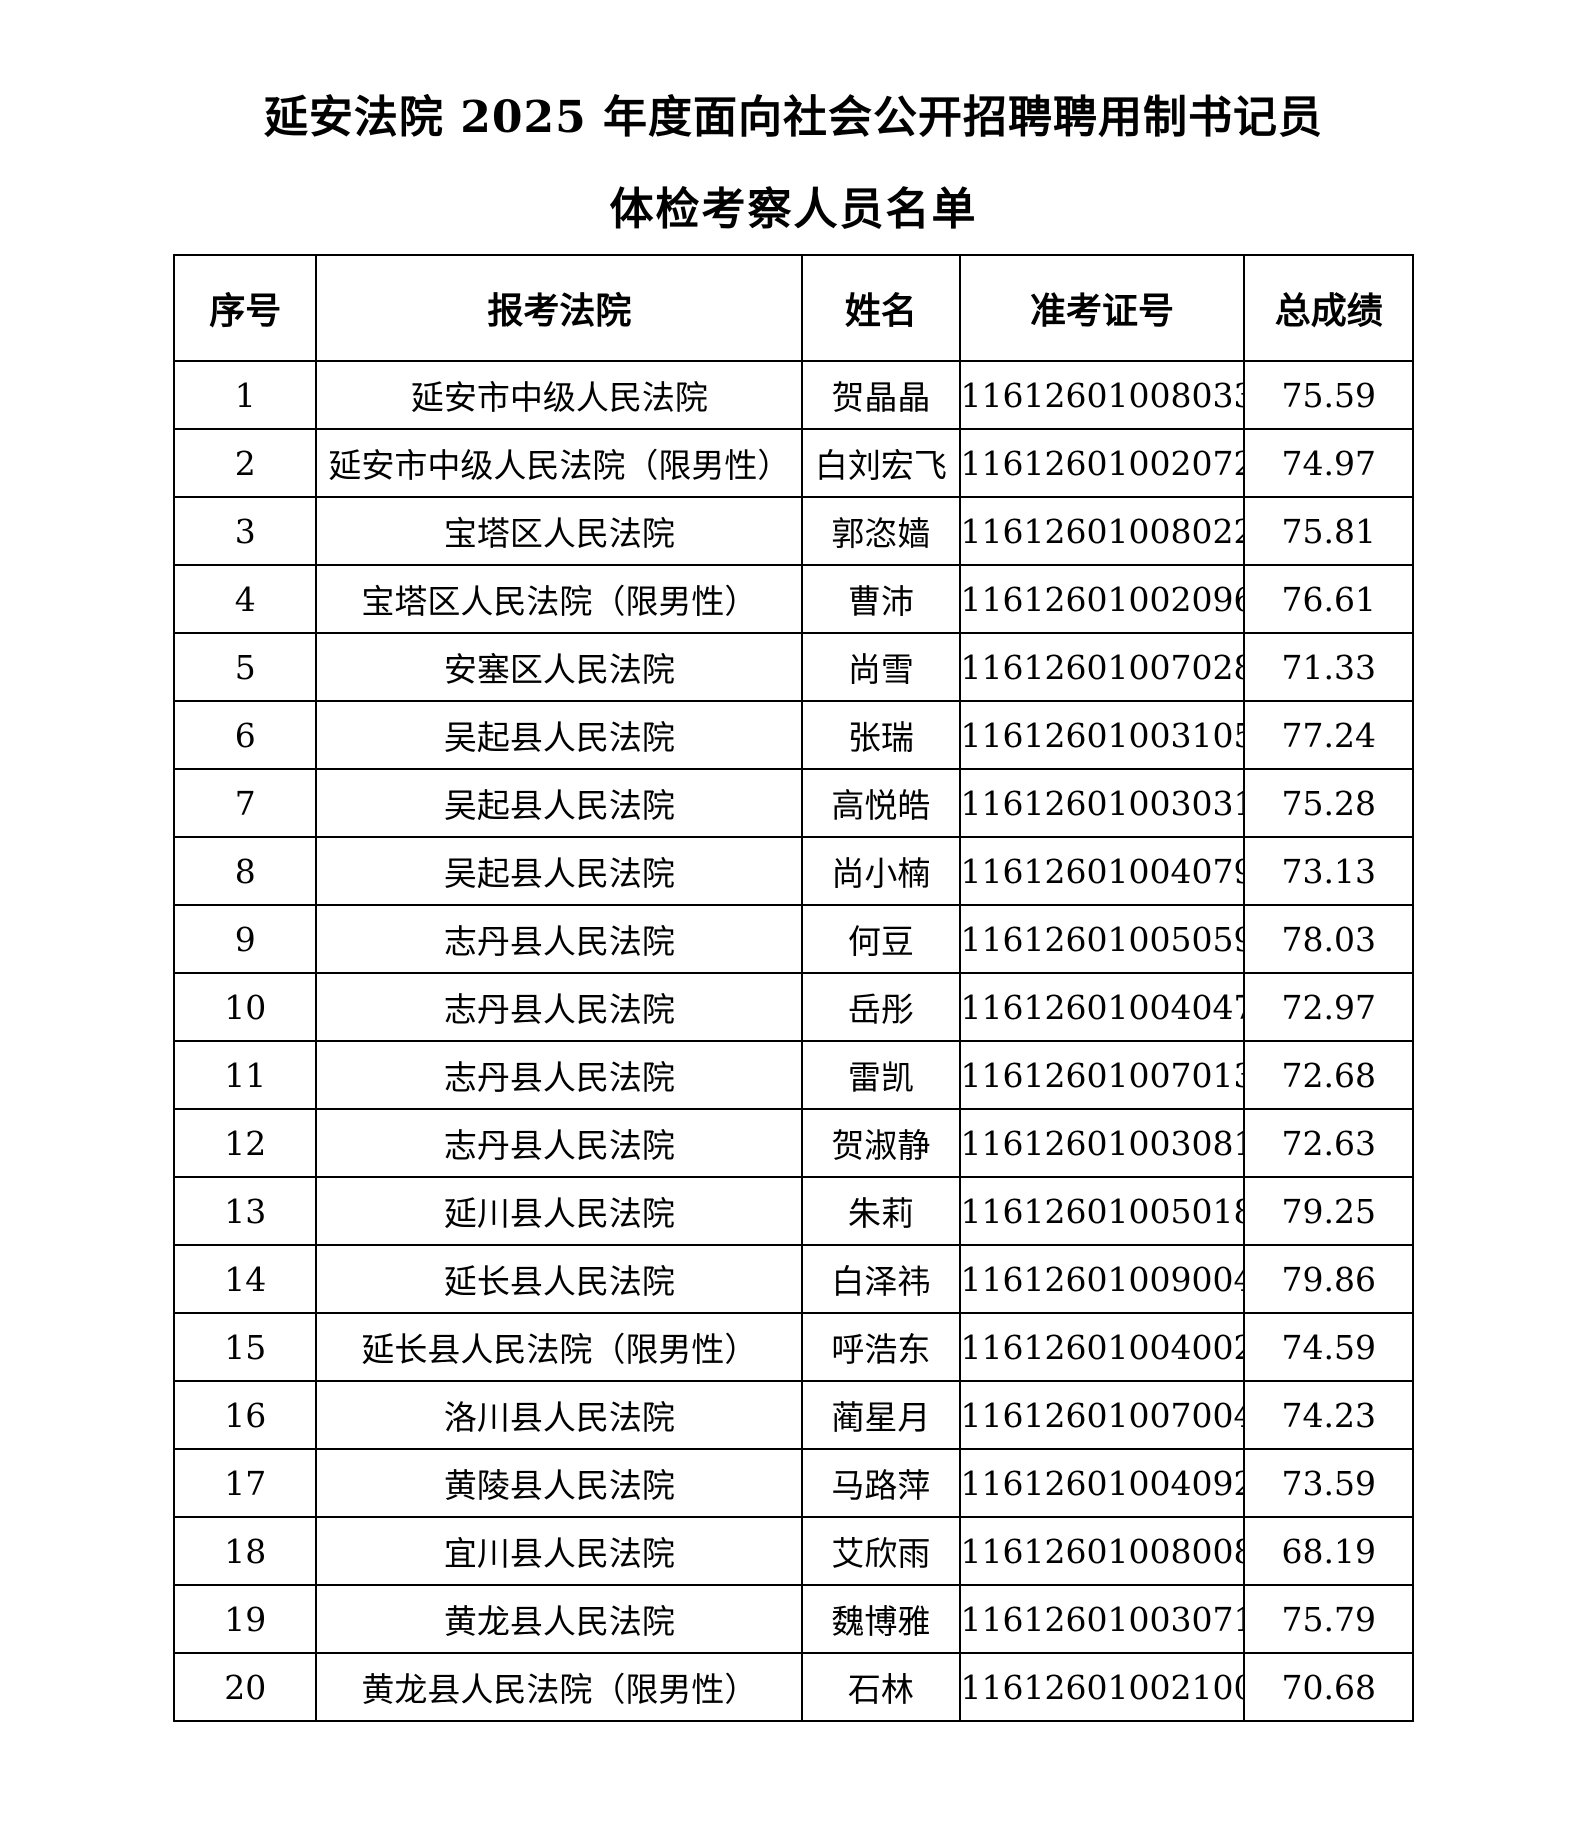  I want to click on cell-name: 何豆, so click(881, 939).